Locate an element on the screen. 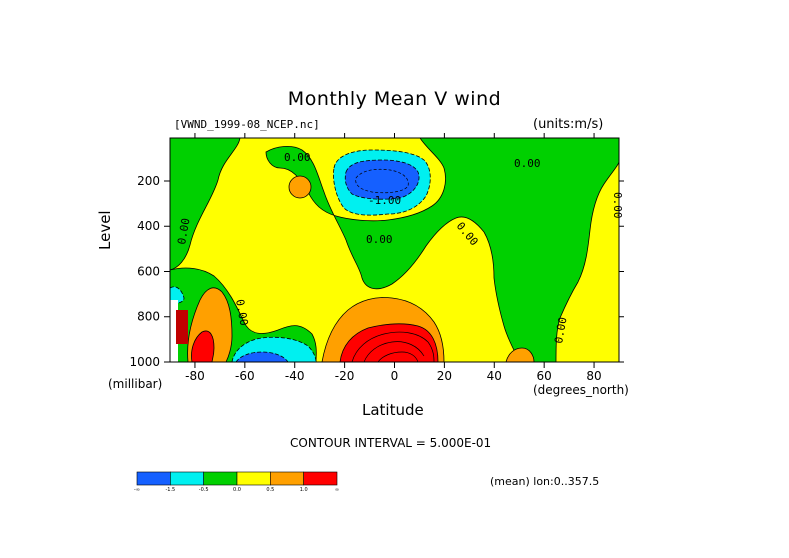  colorbar-label: ∞ is located at coordinates (337, 490).